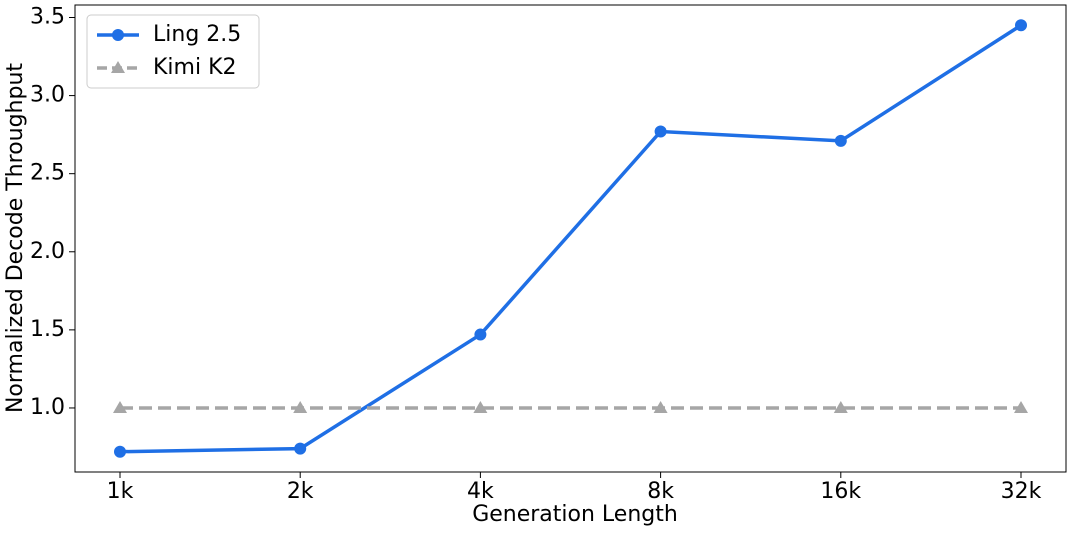  Describe the element at coordinates (197, 34) in the screenshot. I see `legend-label: Ling 2.5` at that location.